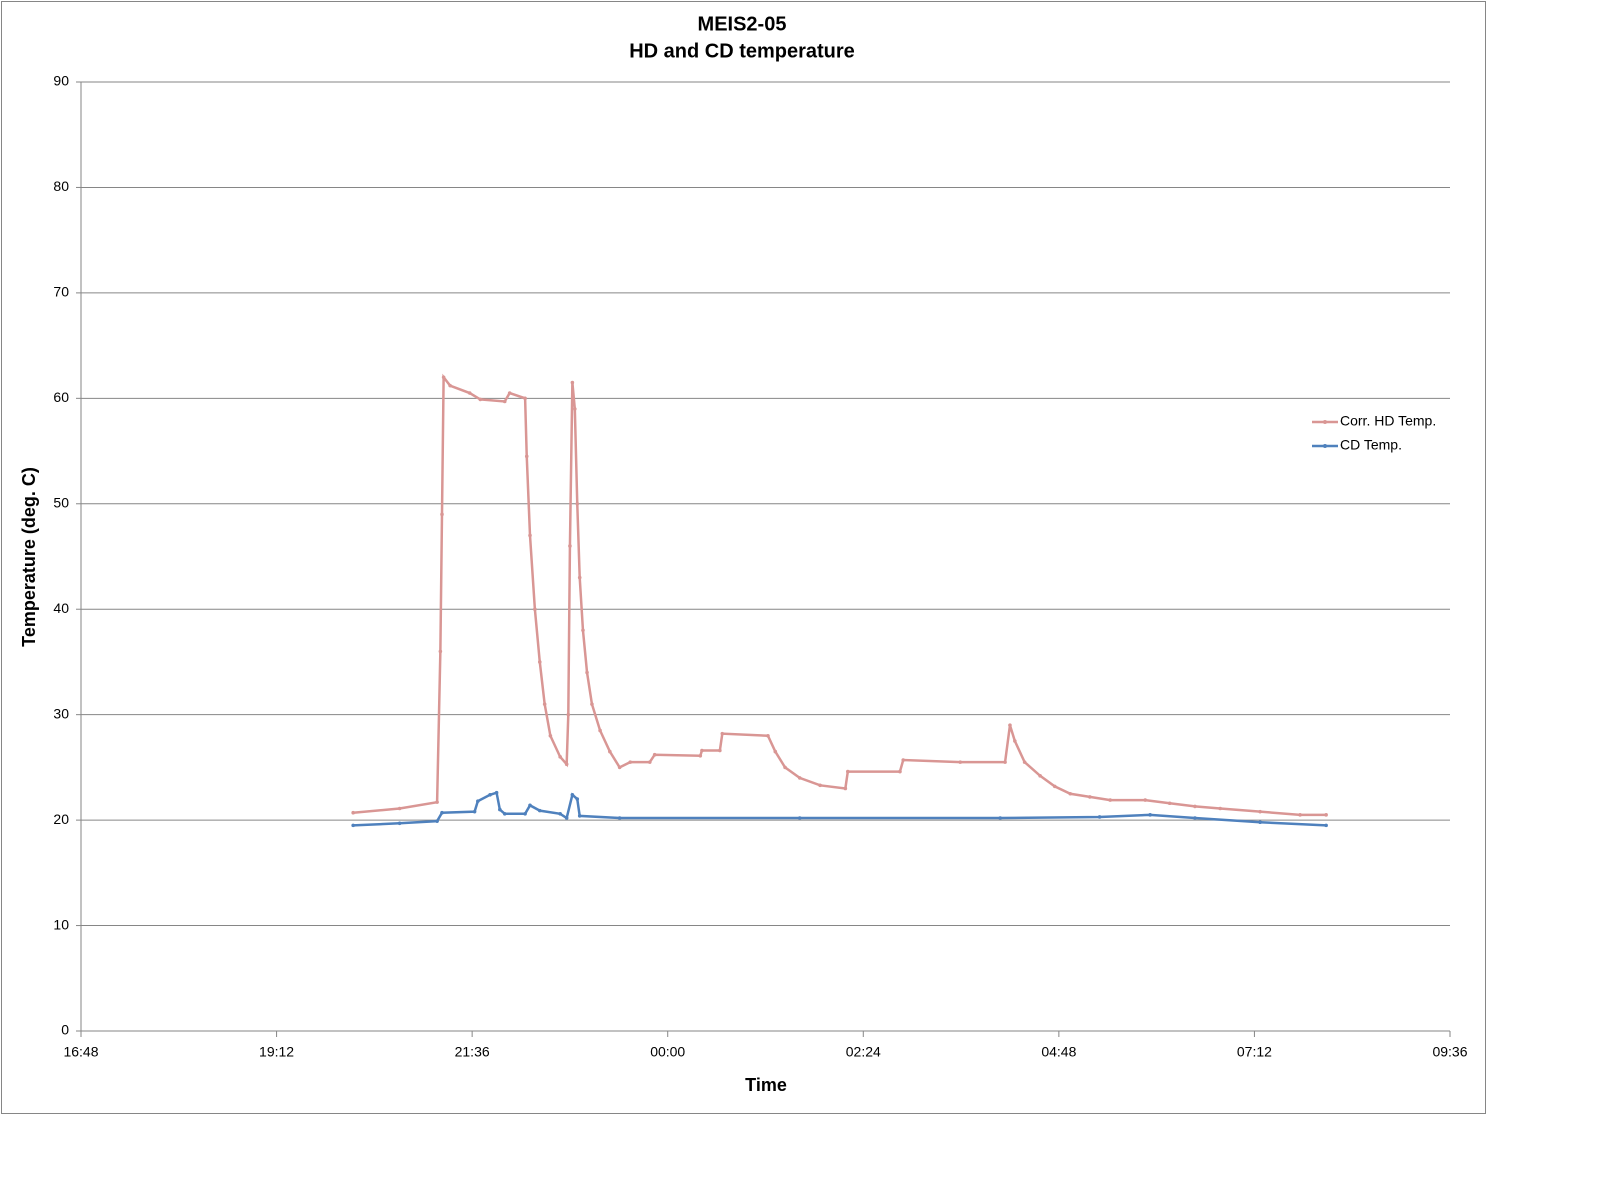 The height and width of the screenshot is (1202, 1598). Describe the element at coordinates (61, 186) in the screenshot. I see `y-tick-label: 80` at that location.